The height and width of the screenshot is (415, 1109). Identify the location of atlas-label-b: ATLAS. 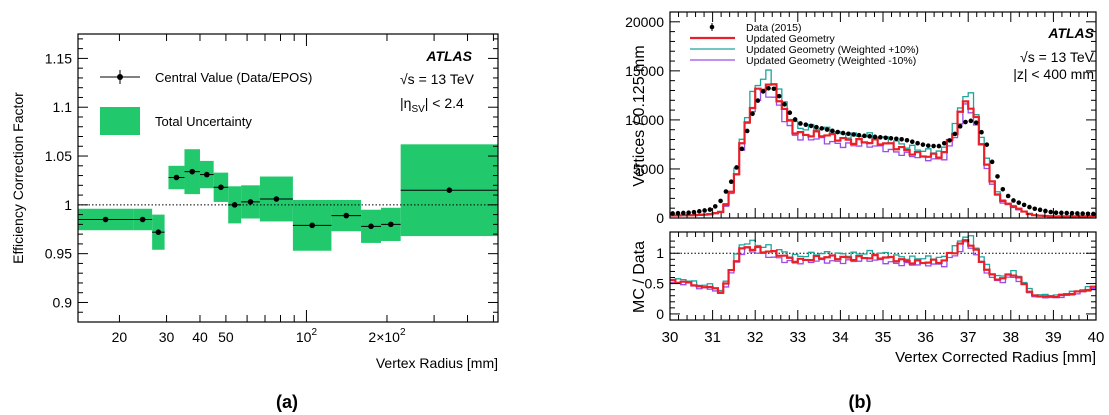
(1070, 33).